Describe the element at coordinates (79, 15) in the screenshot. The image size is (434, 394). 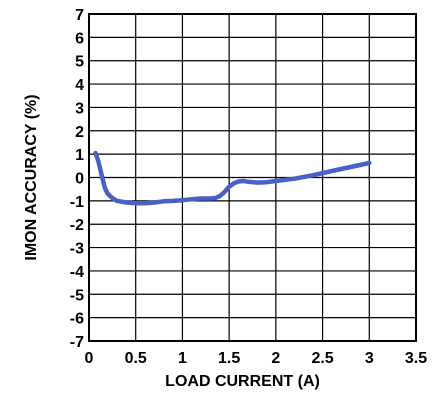
I see `y-tick-label: 7` at that location.